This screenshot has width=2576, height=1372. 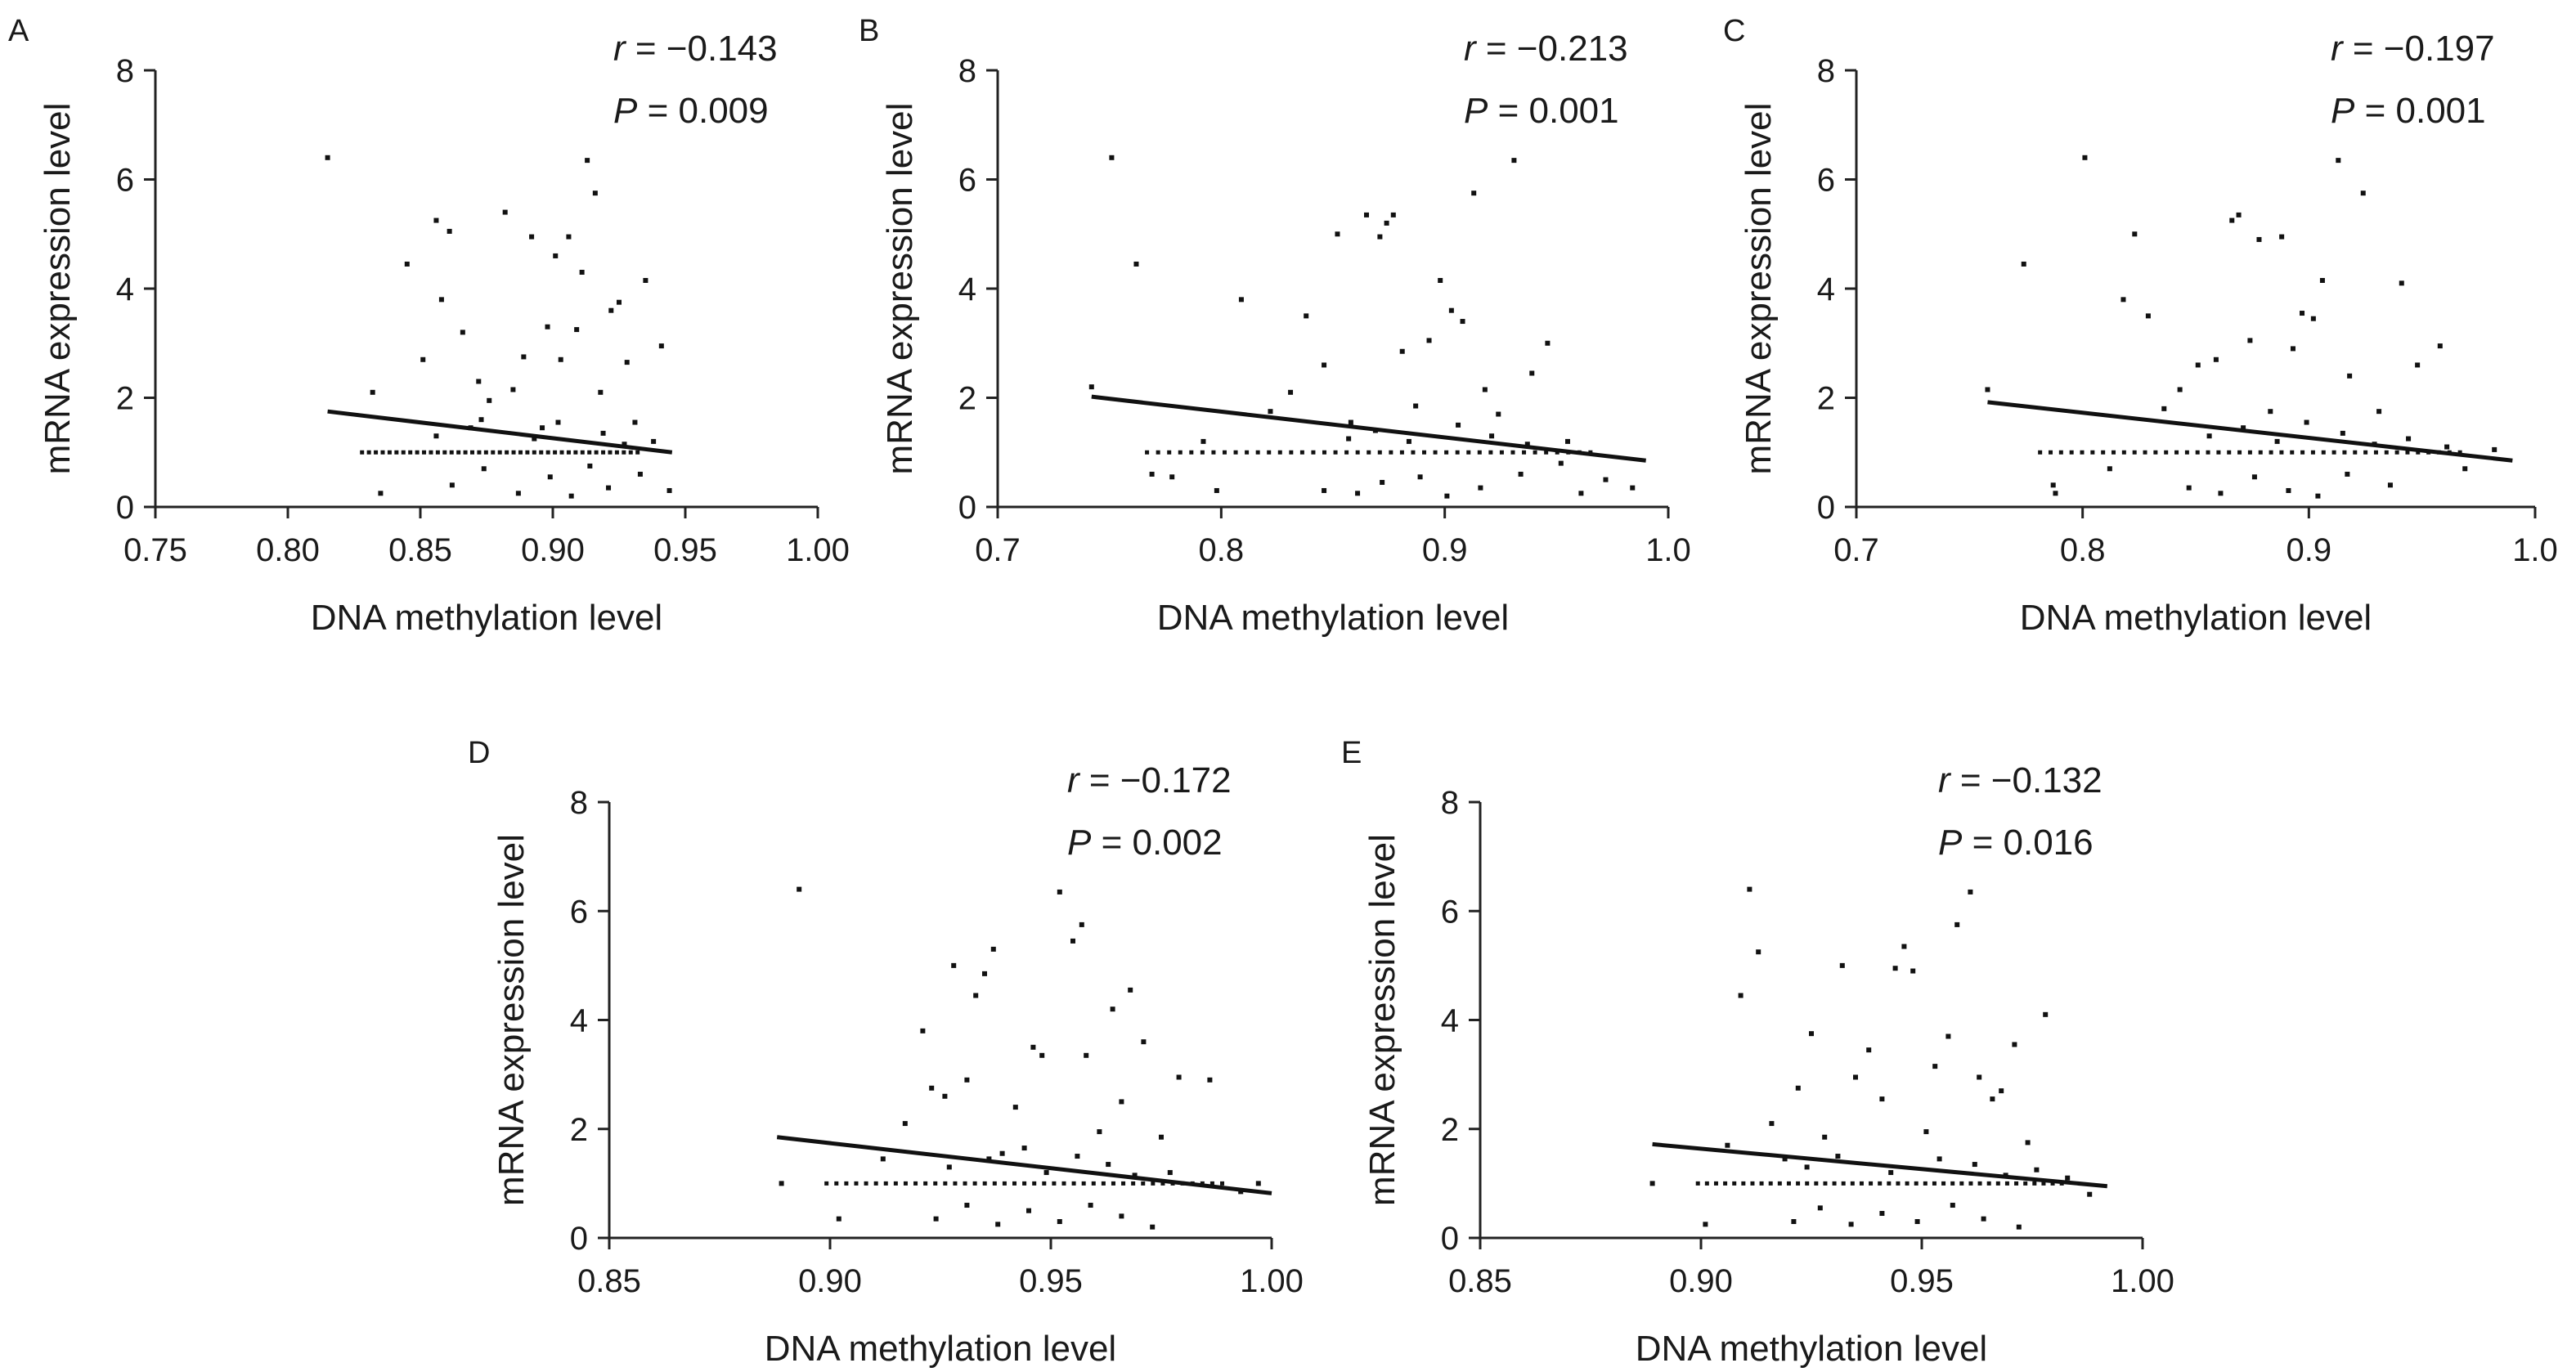 I want to click on y-tick-label: 8, so click(x=1826, y=71).